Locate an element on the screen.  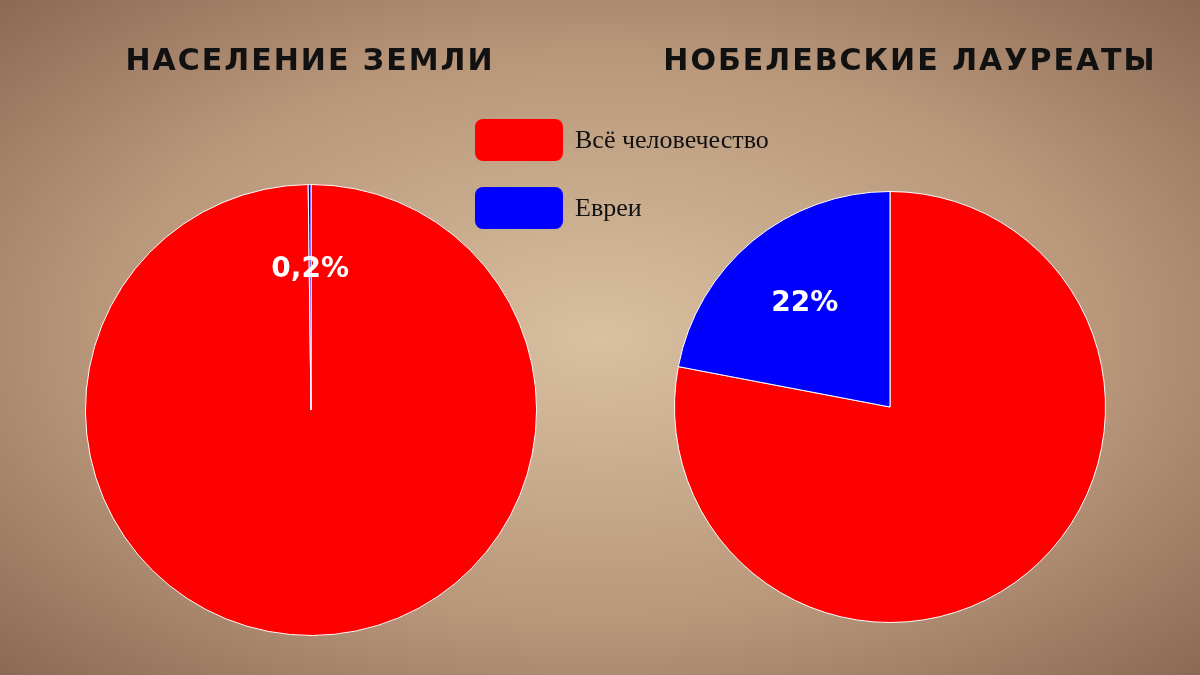
chart-title: НАСЕЛЕНИЕ ЗЕМЛИ is located at coordinates (310, 59).